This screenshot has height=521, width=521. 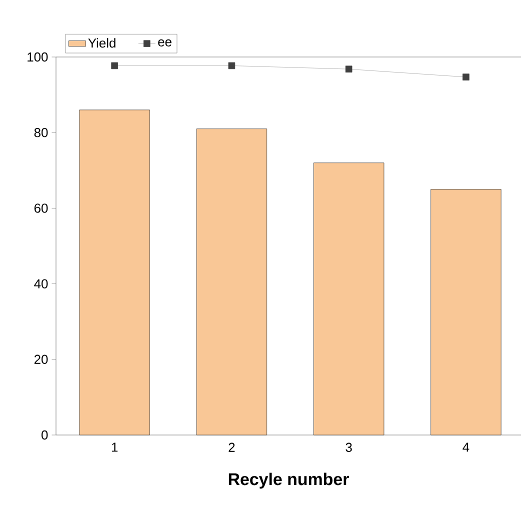 What do you see at coordinates (288, 480) in the screenshot?
I see `x-axis-title: Recyle number` at bounding box center [288, 480].